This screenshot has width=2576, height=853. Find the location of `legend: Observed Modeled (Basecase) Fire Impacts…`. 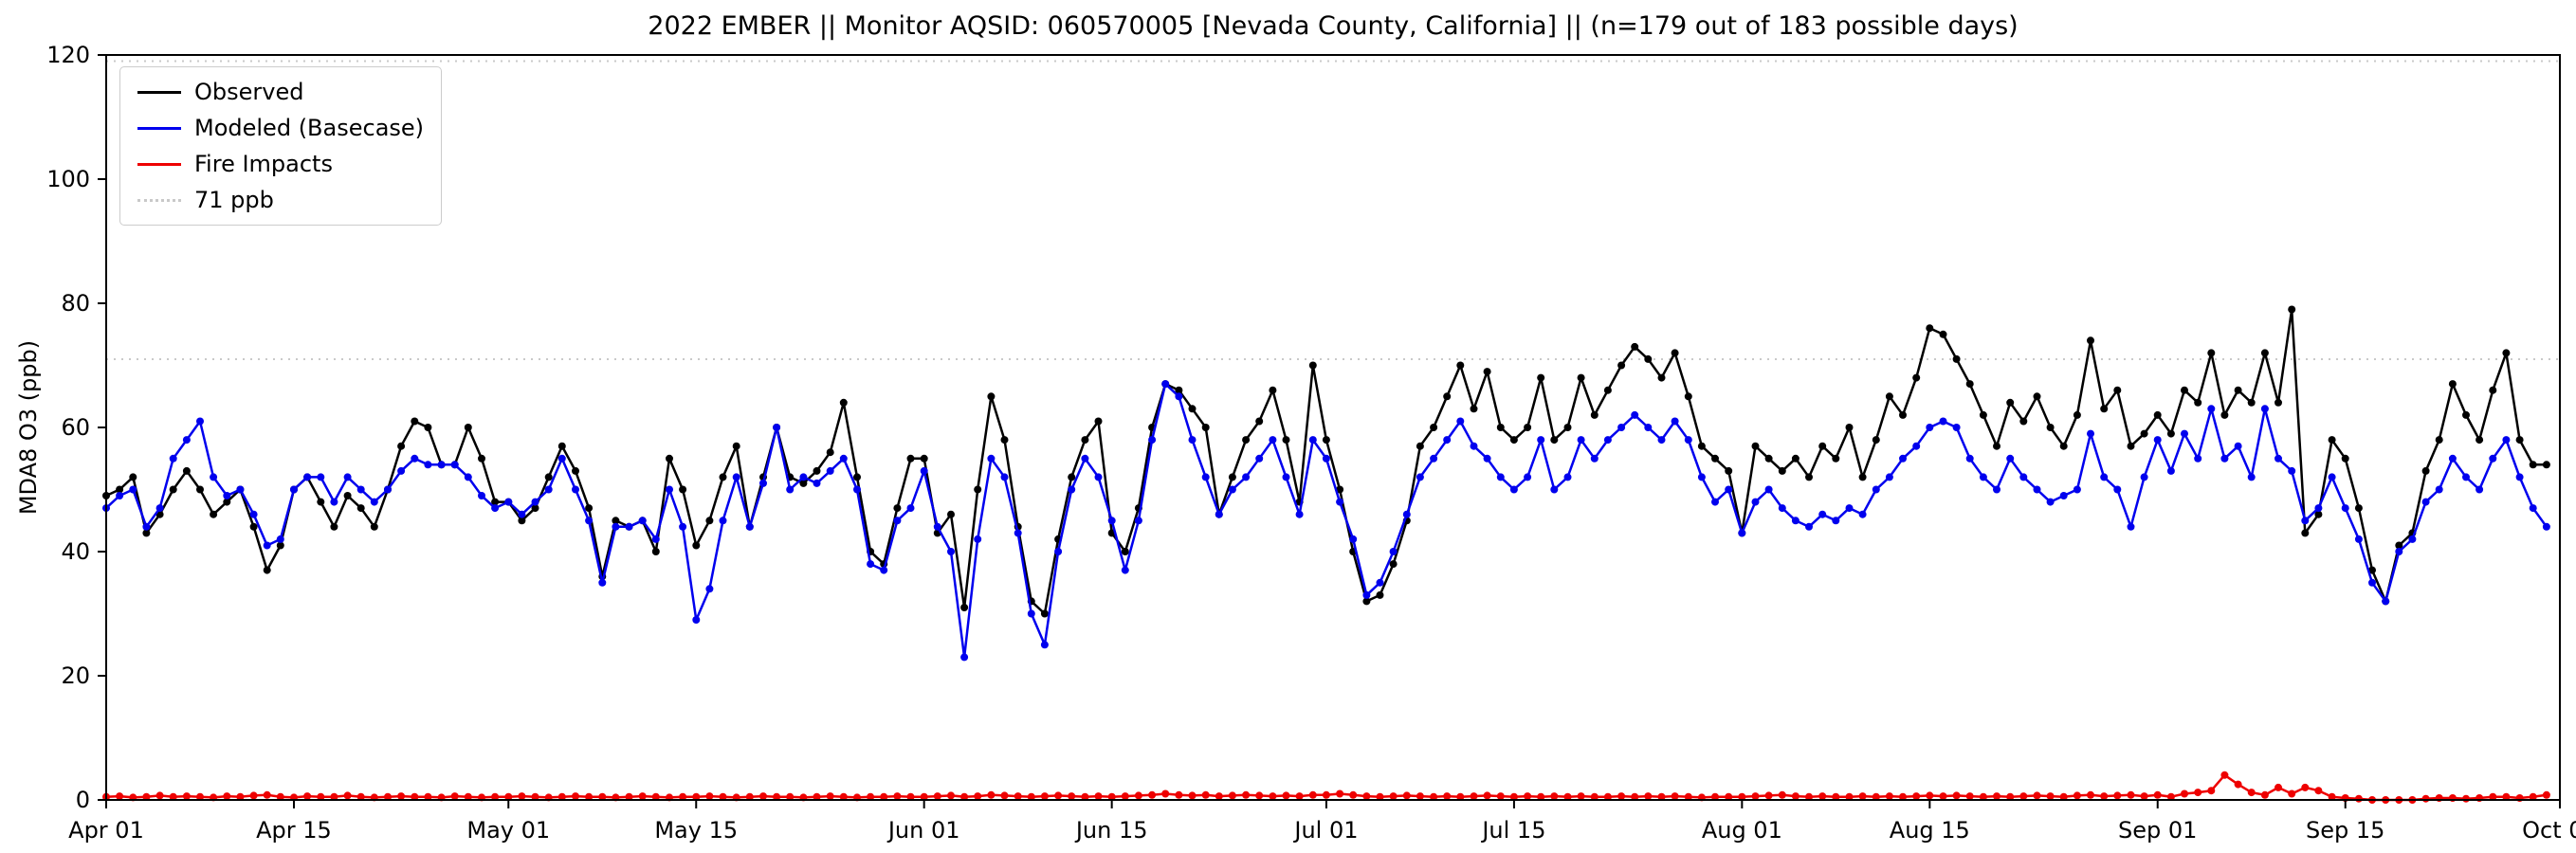

legend: Observed Modeled (Basecase) Fire Impacts… is located at coordinates (281, 146).